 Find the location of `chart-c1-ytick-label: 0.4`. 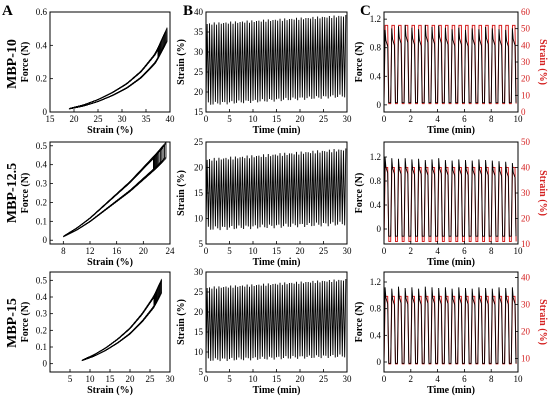

chart-c1-ytick-label: 0.4 is located at coordinates (376, 76).